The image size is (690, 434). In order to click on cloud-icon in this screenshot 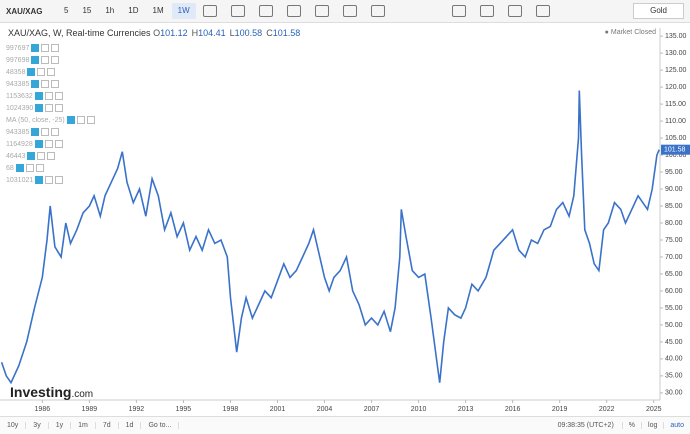, I will do `click(514, 11)`.